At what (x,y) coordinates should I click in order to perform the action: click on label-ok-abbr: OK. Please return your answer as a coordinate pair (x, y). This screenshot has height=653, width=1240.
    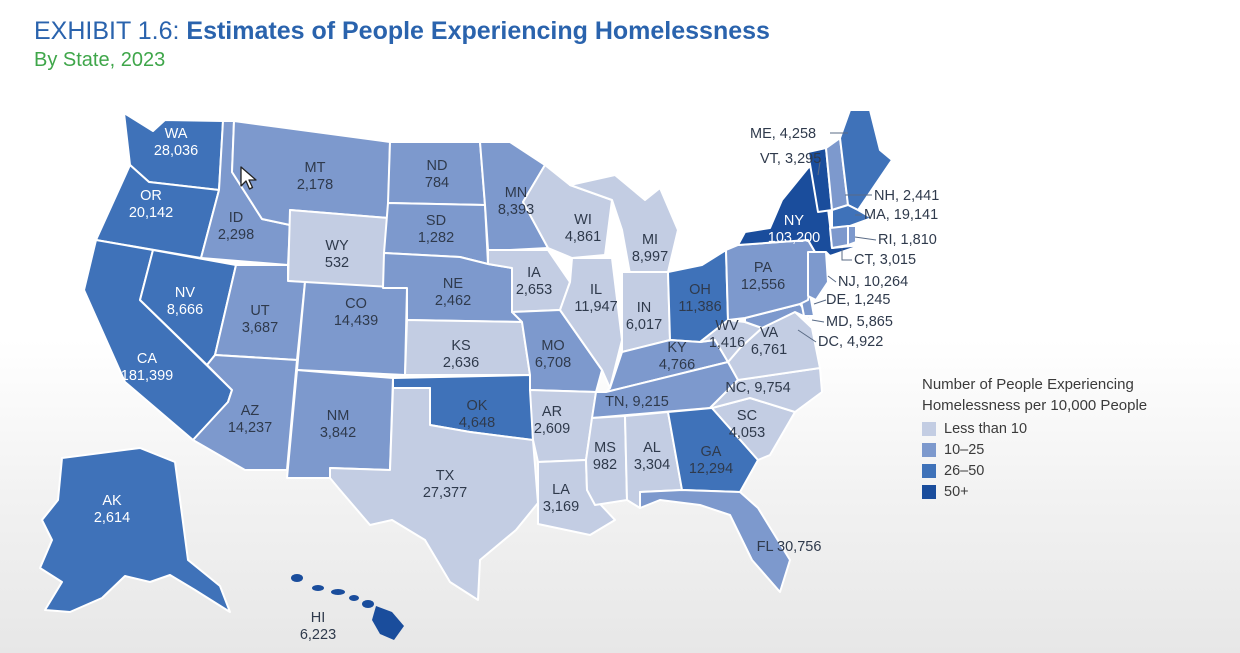
    Looking at the image, I should click on (477, 406).